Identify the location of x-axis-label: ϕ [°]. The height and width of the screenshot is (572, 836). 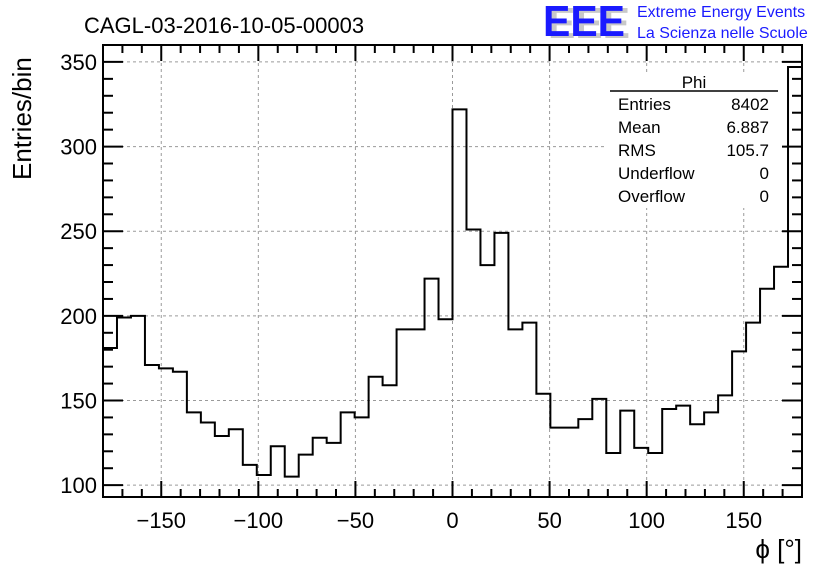
(778, 549).